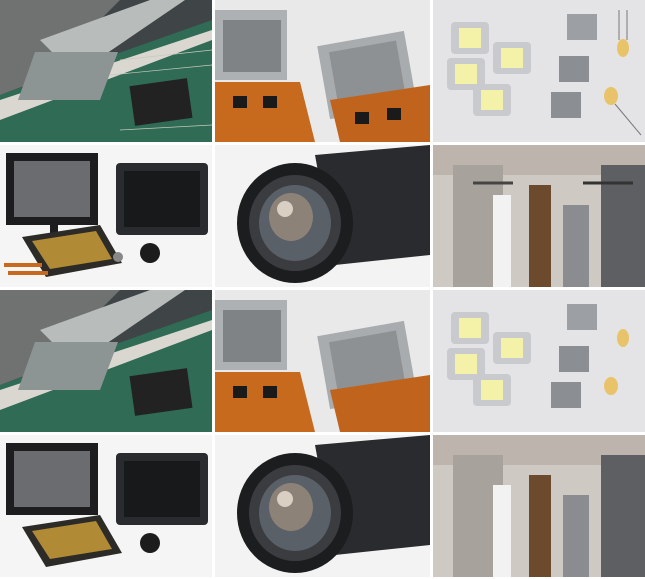  Describe the element at coordinates (106, 216) in the screenshot. I see `tile-display-monitors` at that location.